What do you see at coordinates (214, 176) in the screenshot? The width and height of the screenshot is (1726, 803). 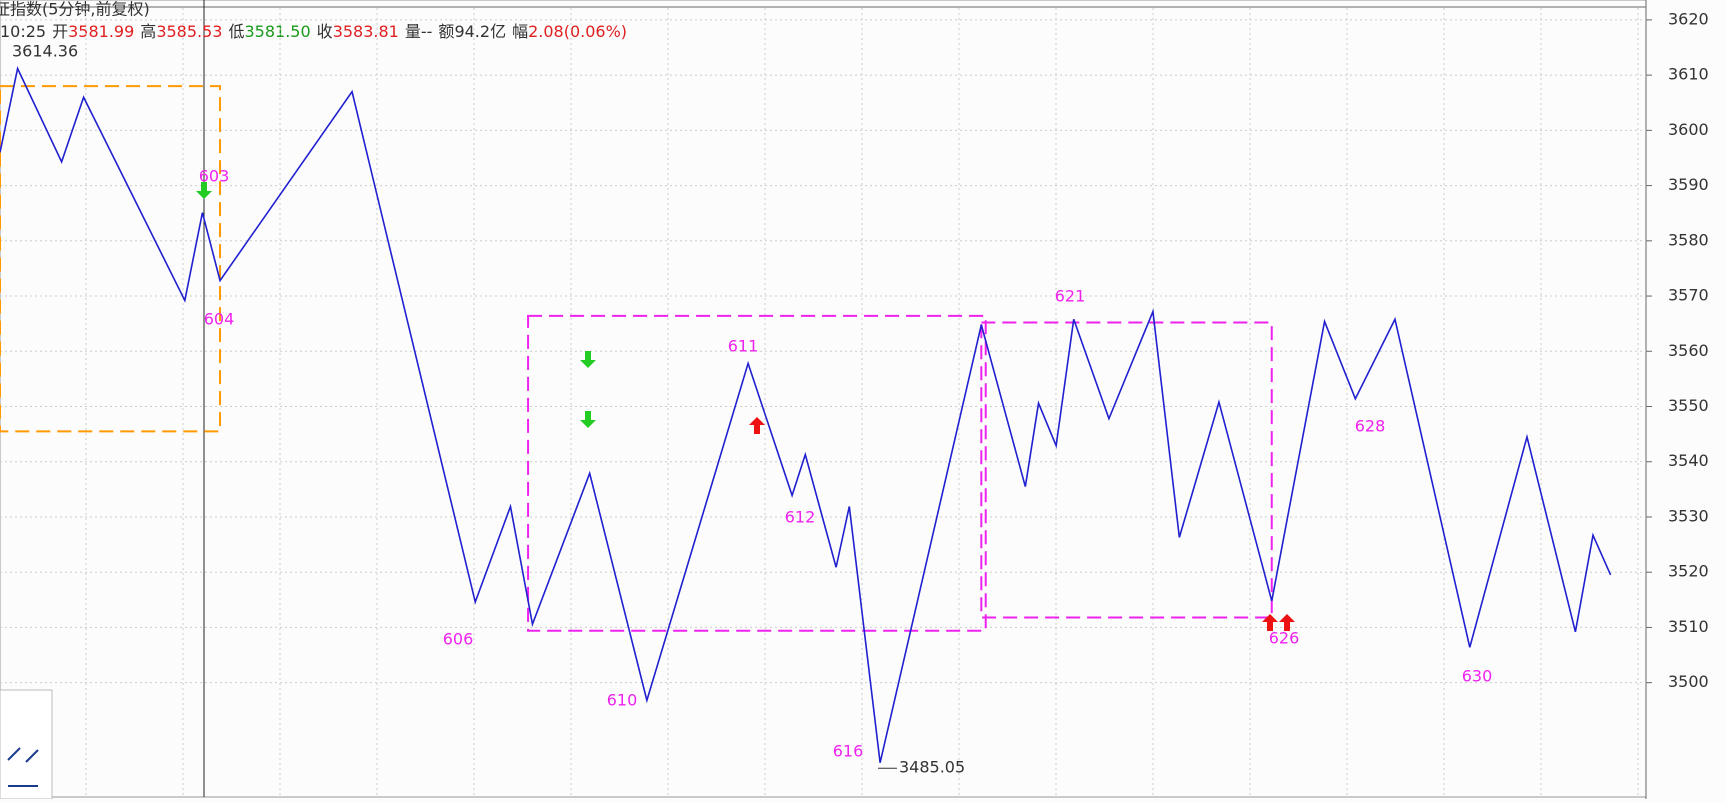 I see `wave-label: 603` at bounding box center [214, 176].